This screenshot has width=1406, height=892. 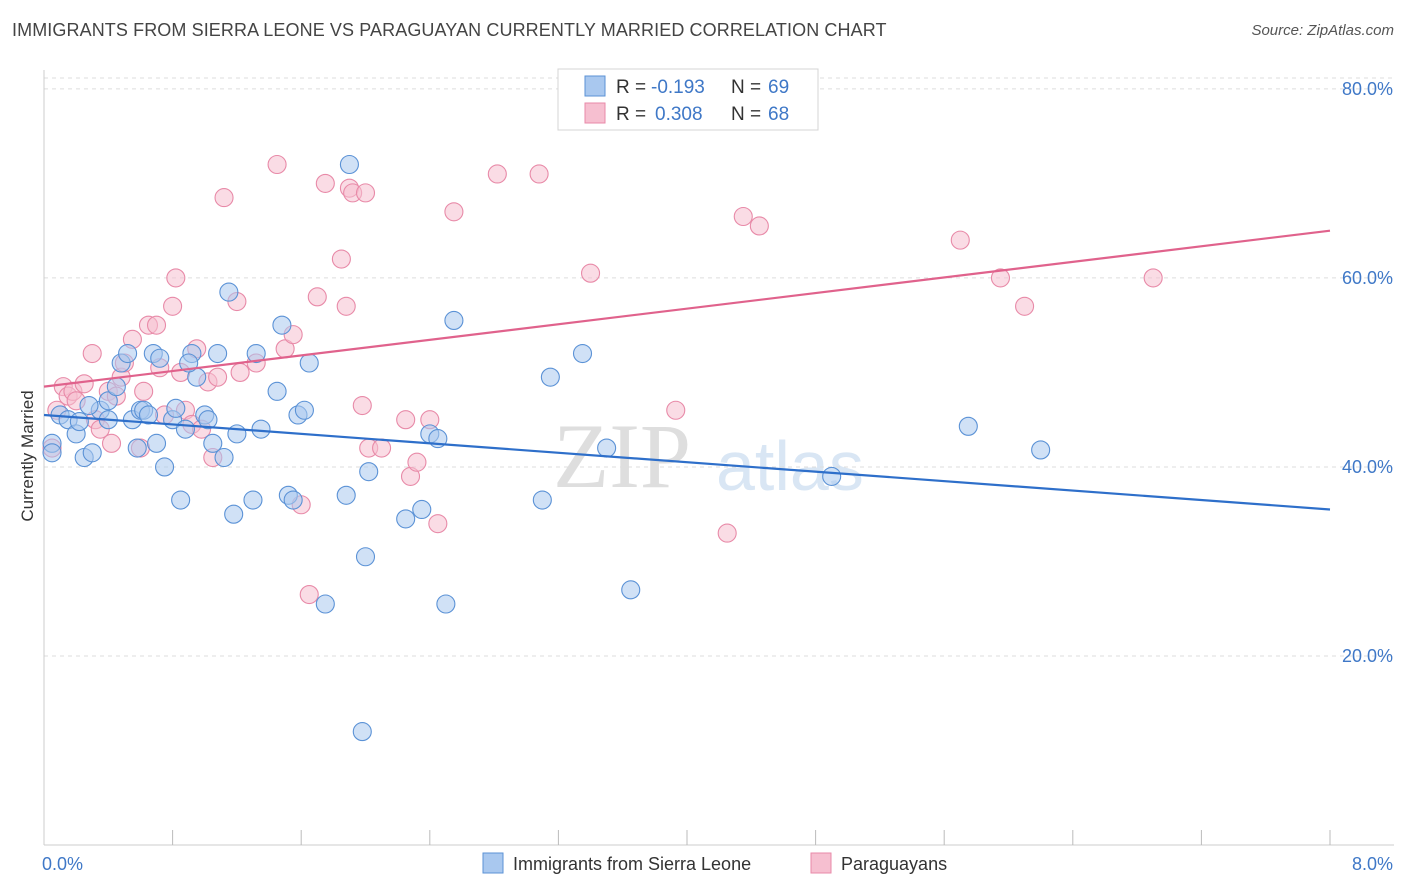 What do you see at coordinates (62, 864) in the screenshot?
I see `x-tick-label-min: 0.0%` at bounding box center [62, 864].